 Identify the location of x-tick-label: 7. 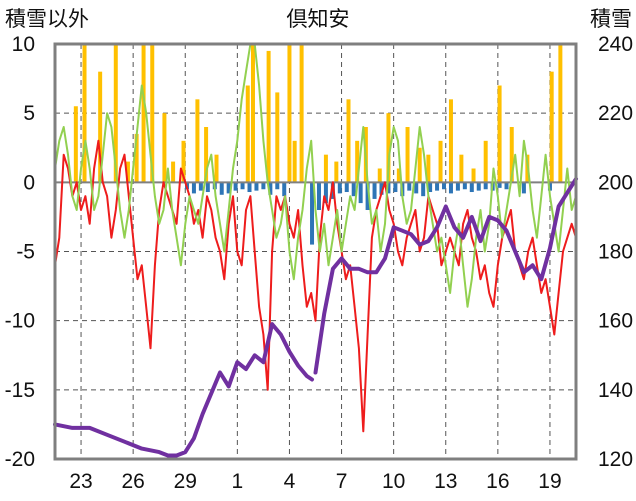
(342, 481).